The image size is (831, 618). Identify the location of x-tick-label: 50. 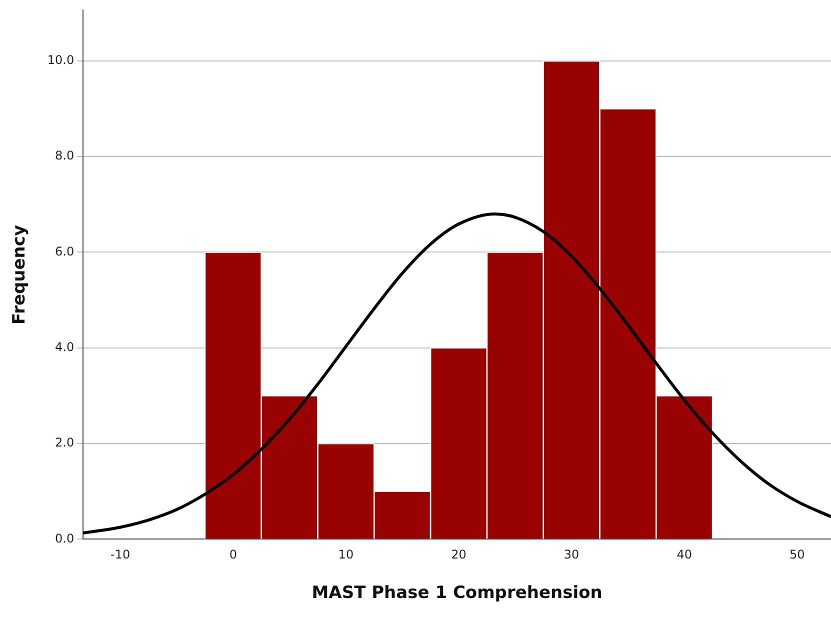
(797, 555).